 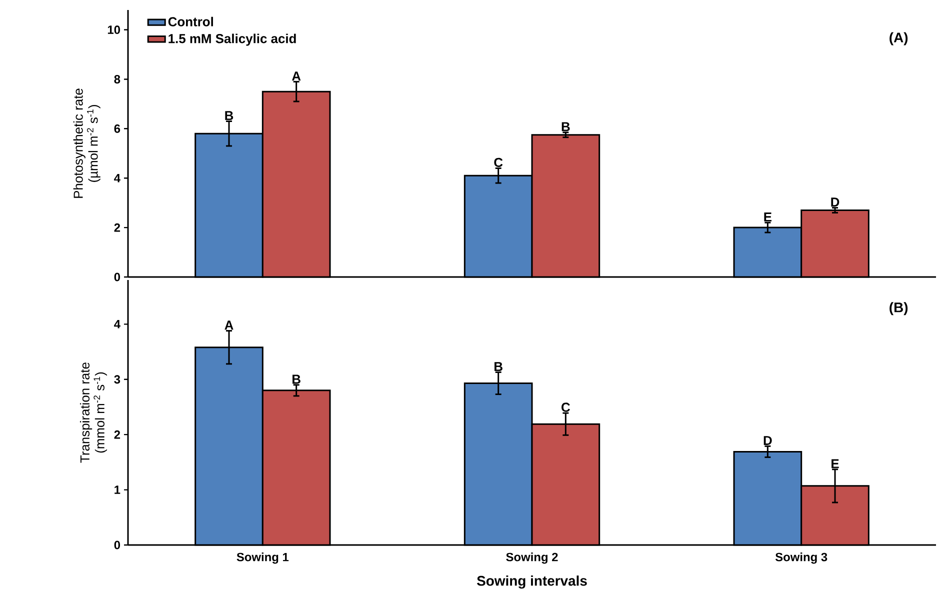 What do you see at coordinates (117, 128) in the screenshot?
I see `y-tick-label: 6` at bounding box center [117, 128].